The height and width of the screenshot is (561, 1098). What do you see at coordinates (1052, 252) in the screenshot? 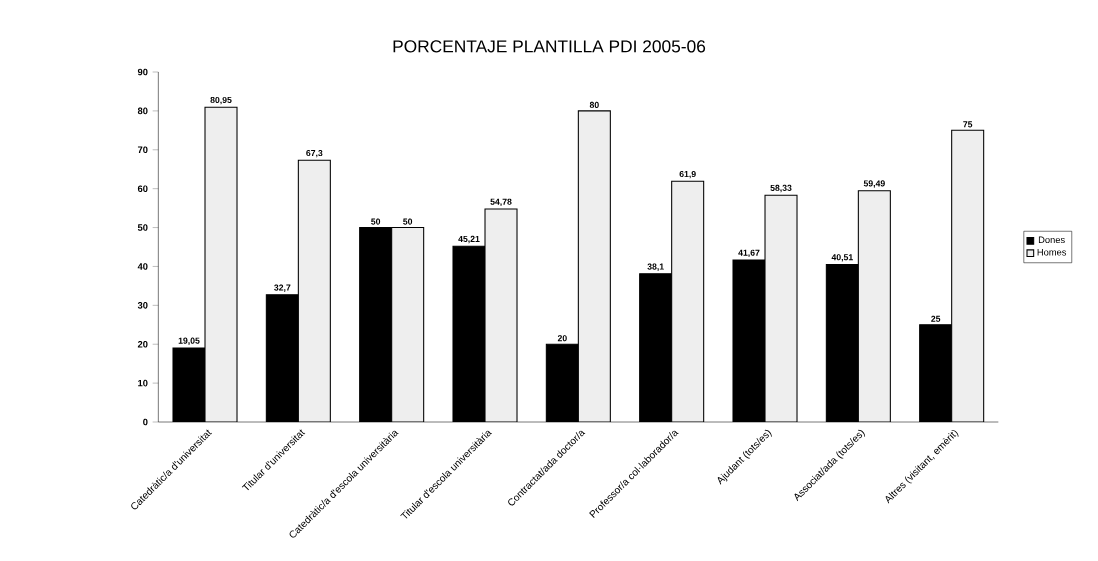
I see `legend-label: Homes` at bounding box center [1052, 252].